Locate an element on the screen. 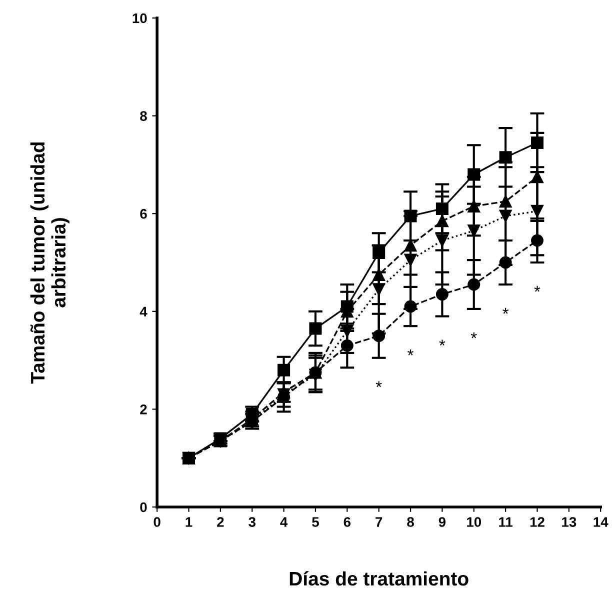 The image size is (616, 600). y-axis-title: Tamaño del tumor (unidad arbitraria) is located at coordinates (50, 263).